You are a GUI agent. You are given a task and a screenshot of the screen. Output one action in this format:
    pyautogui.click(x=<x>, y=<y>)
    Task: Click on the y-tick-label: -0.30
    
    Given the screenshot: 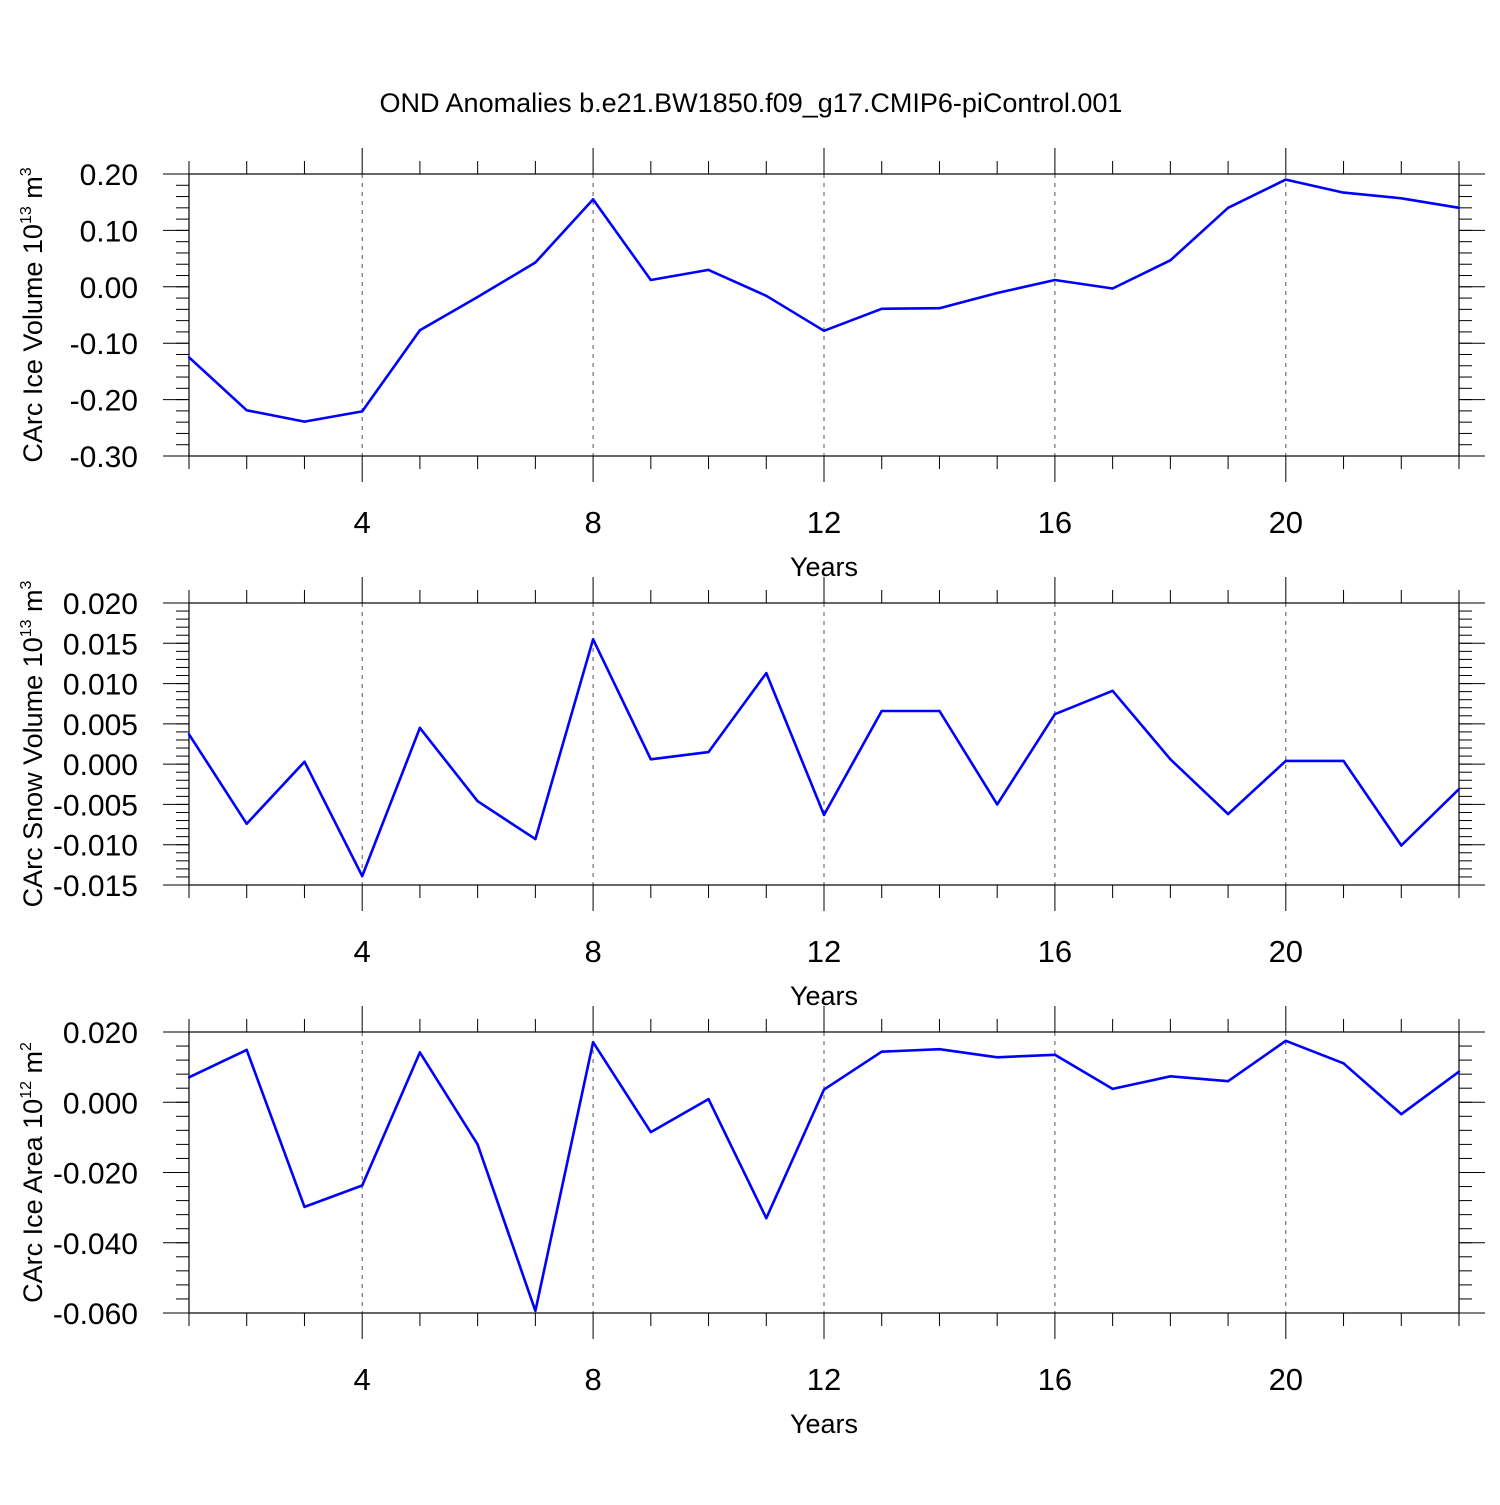 What is the action you would take?
    pyautogui.click(x=104, y=457)
    